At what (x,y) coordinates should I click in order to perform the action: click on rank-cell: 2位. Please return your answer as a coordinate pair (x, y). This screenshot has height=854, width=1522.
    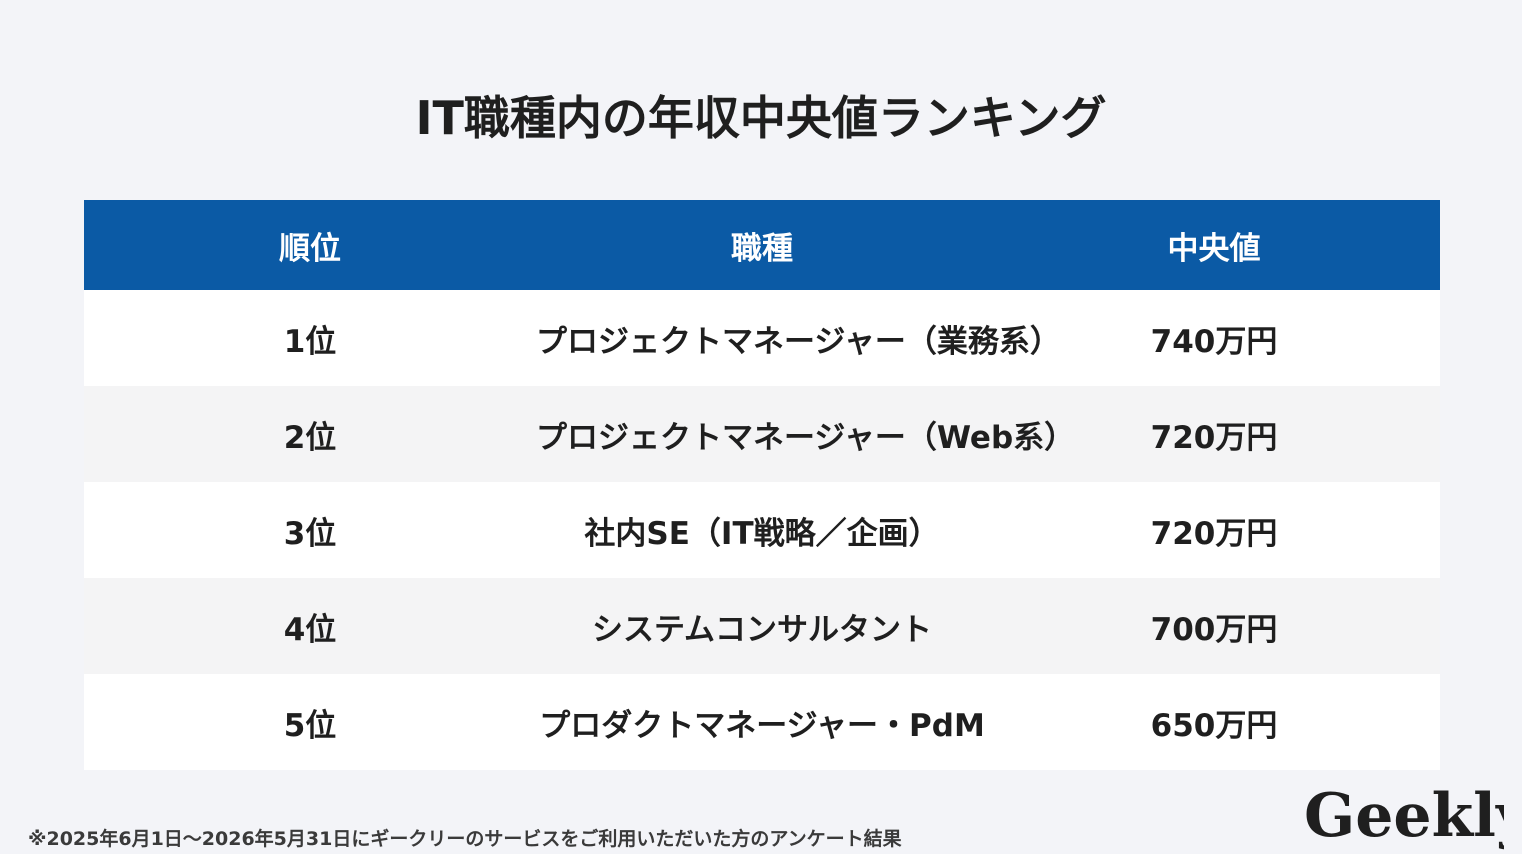
    Looking at the image, I should click on (310, 437).